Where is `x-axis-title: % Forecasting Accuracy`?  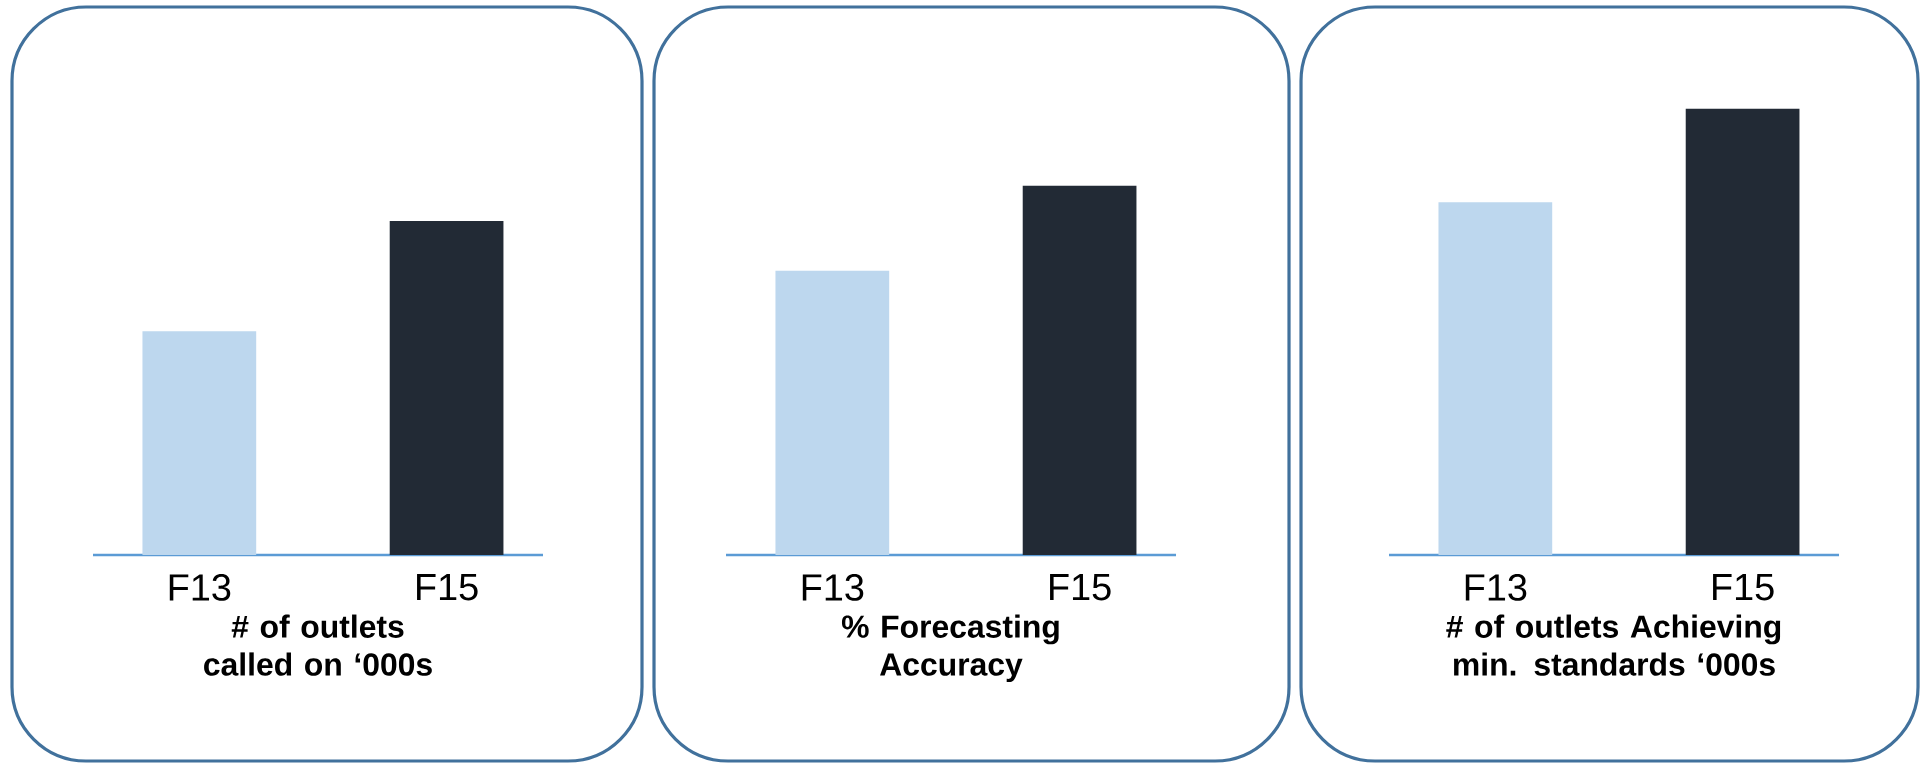 x-axis-title: % Forecasting Accuracy is located at coordinates (950, 648).